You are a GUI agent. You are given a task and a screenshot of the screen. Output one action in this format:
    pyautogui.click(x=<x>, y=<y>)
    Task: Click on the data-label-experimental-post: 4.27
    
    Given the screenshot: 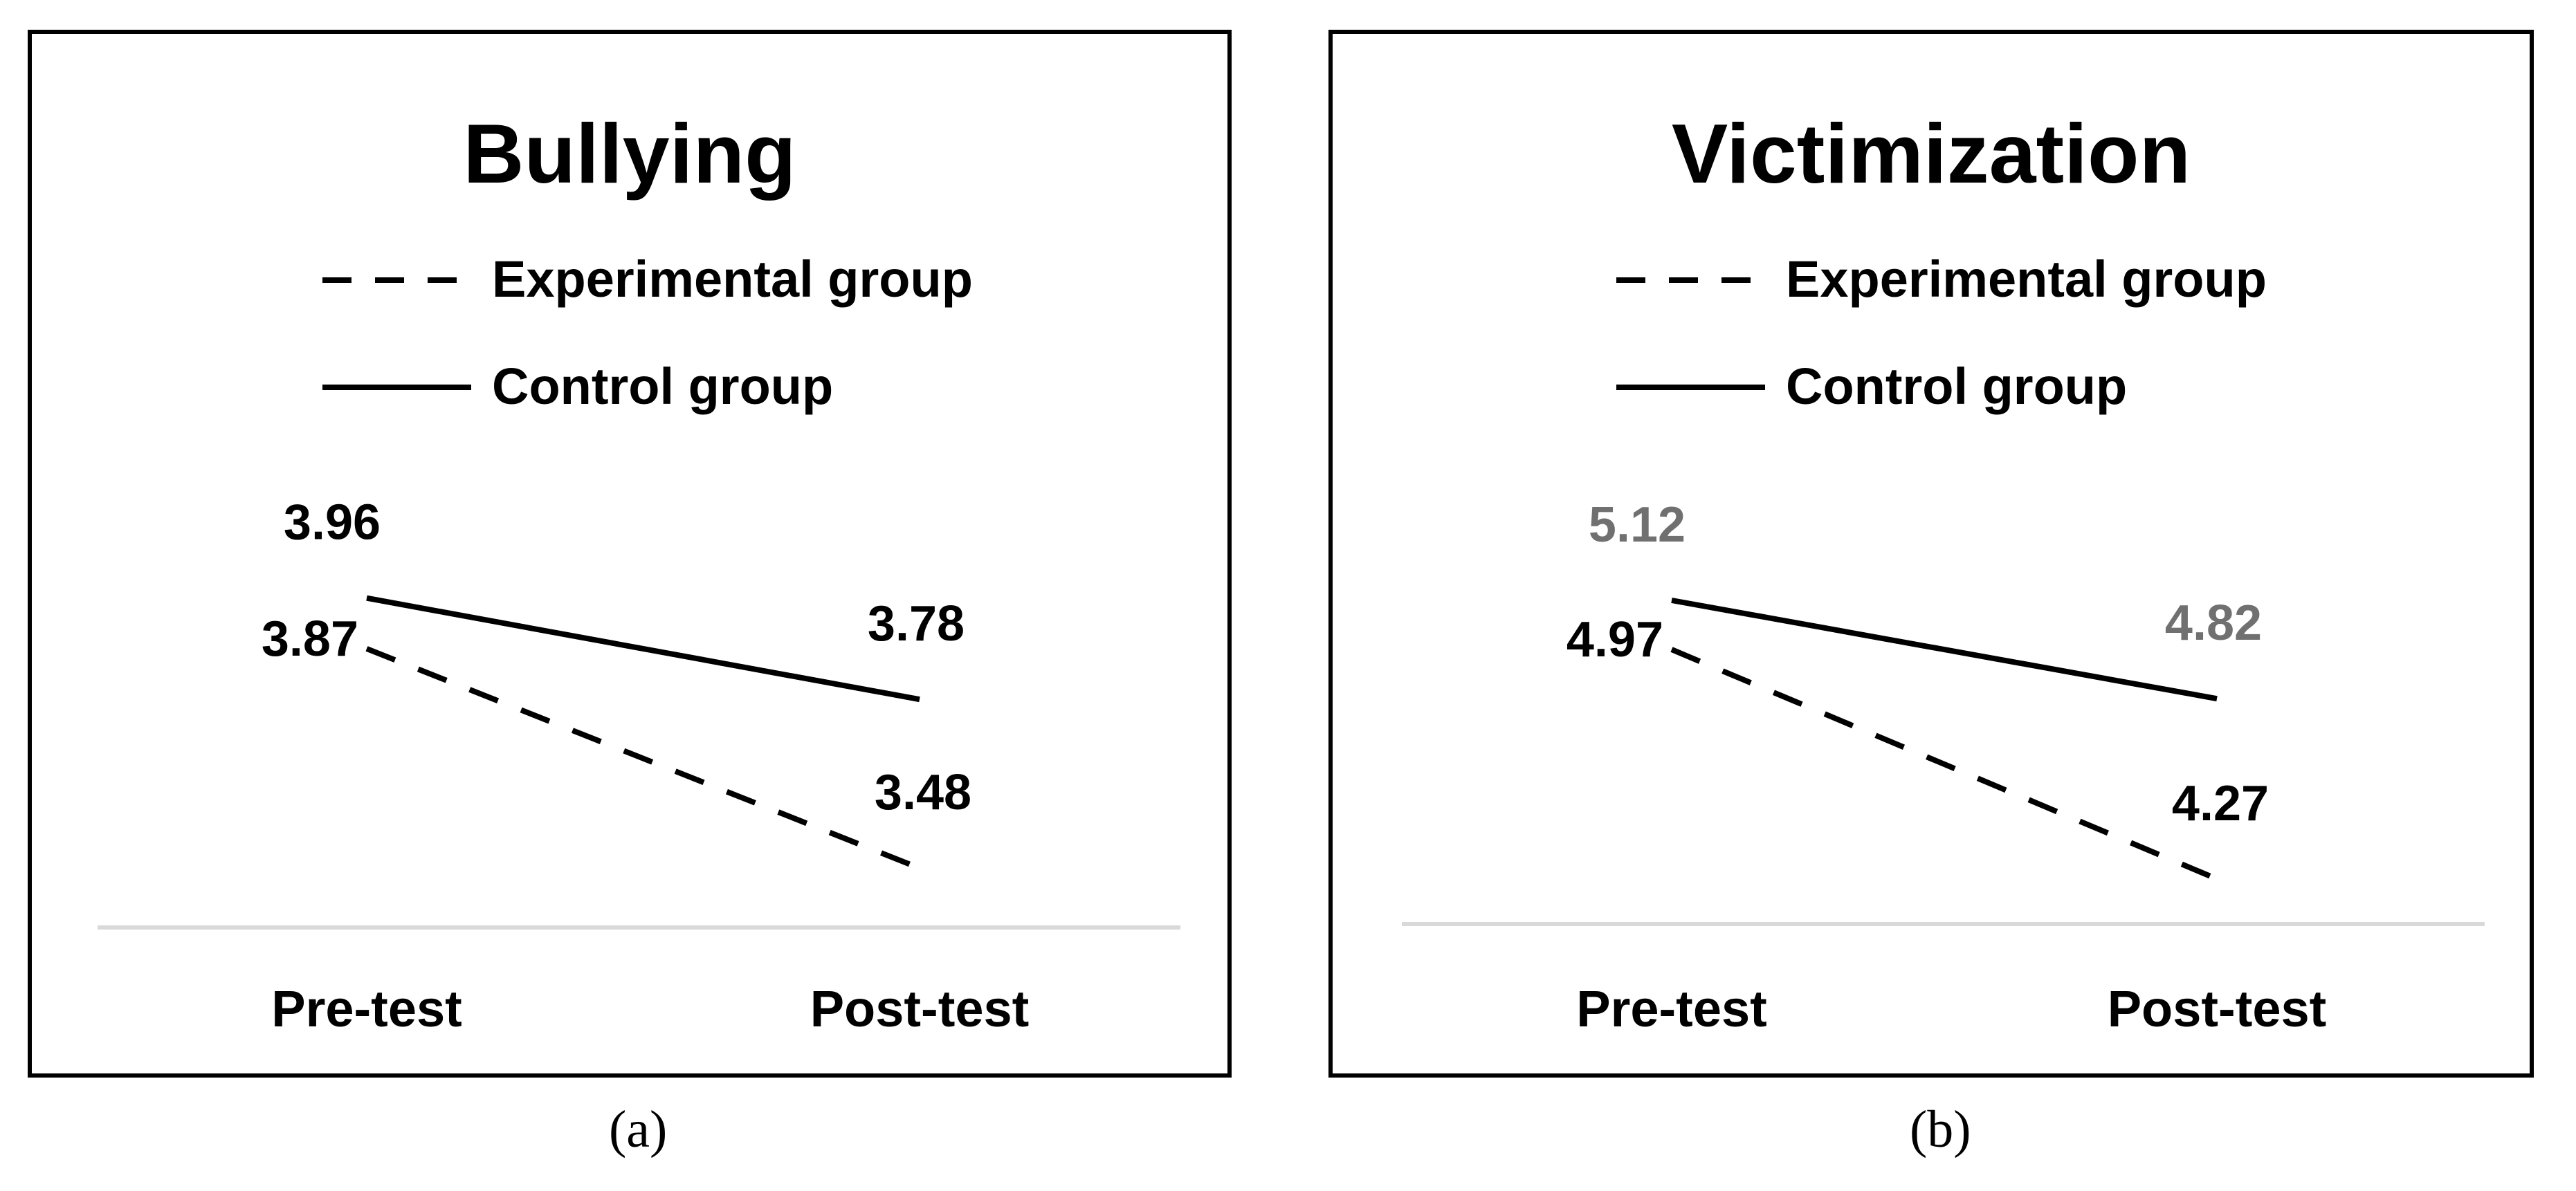 What is the action you would take?
    pyautogui.click(x=2221, y=803)
    